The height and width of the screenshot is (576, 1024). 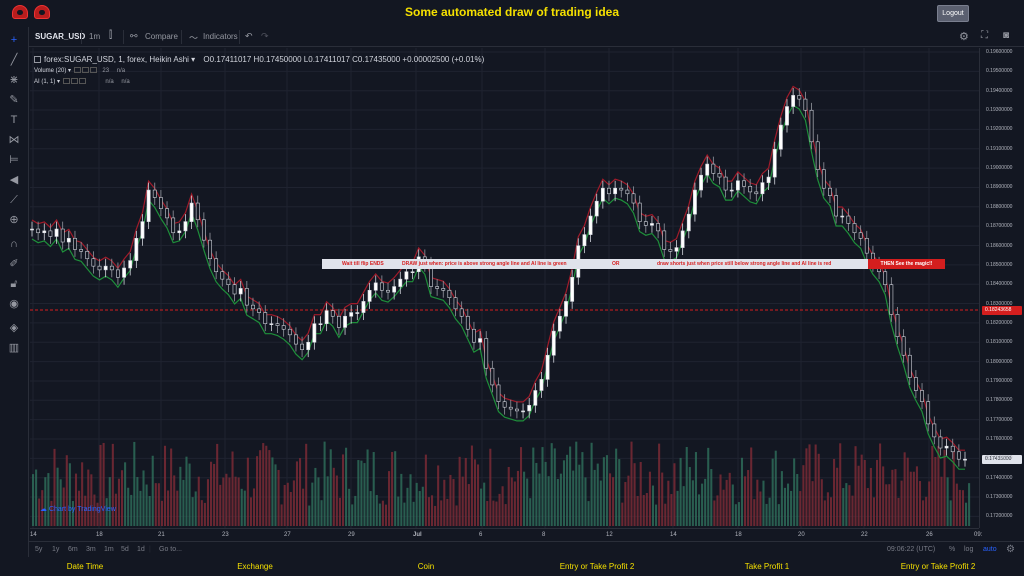 What do you see at coordinates (111, 35) in the screenshot?
I see `chart-type-icon: ⫿` at bounding box center [111, 35].